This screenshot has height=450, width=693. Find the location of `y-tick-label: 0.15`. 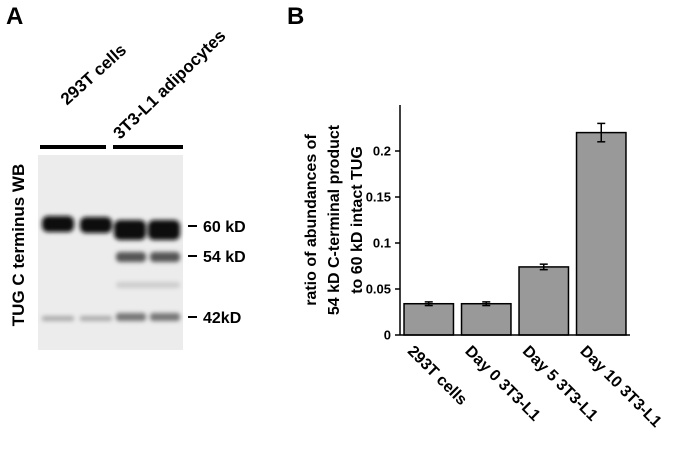

y-tick-label: 0.15 is located at coordinates (378, 197).